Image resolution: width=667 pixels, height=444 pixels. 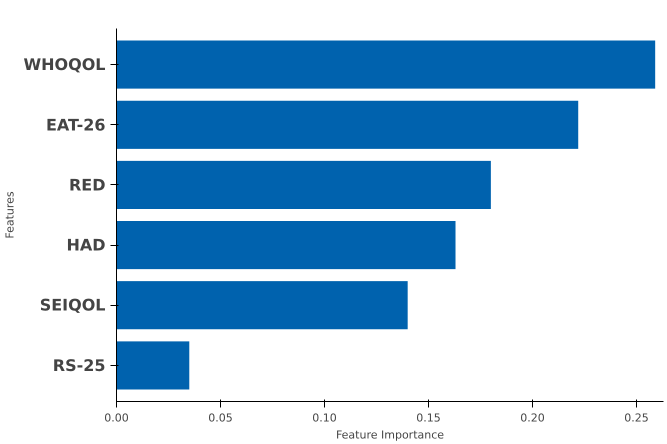 What do you see at coordinates (9, 215) in the screenshot?
I see `y-axis-title: Features` at bounding box center [9, 215].